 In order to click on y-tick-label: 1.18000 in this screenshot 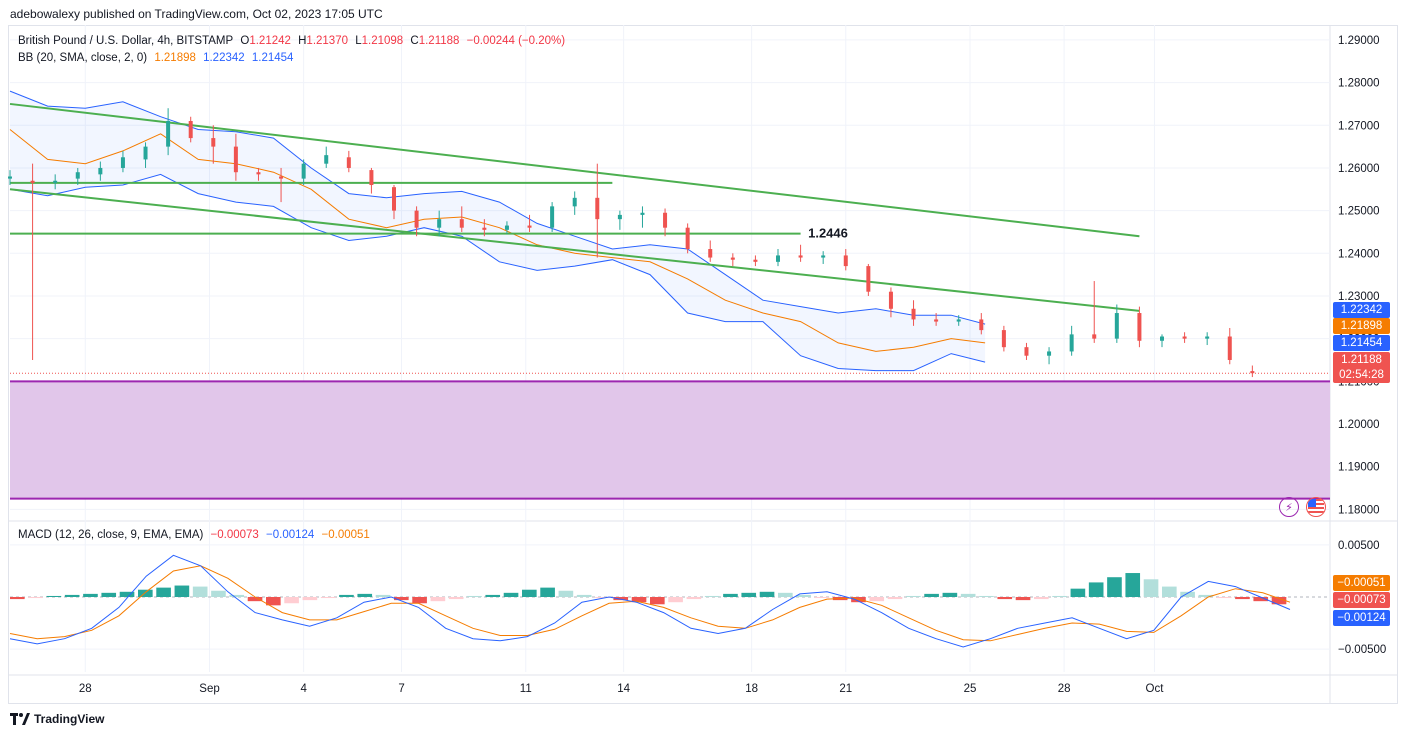, I will do `click(1359, 510)`.